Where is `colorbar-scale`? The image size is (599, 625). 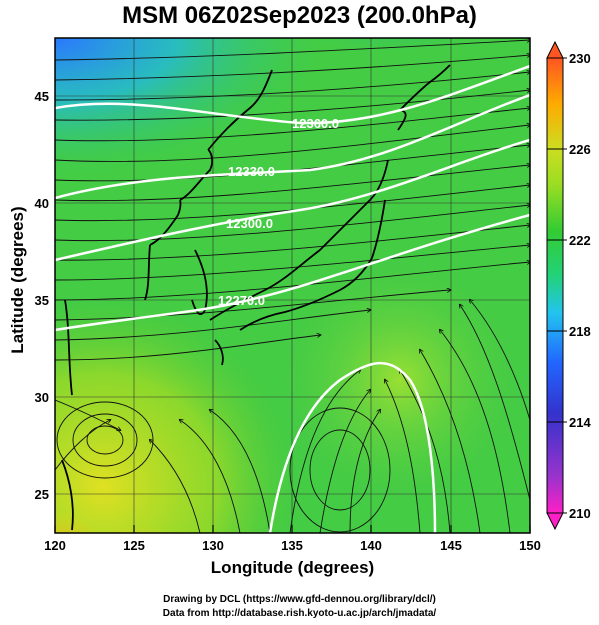 colorbar-scale is located at coordinates (555, 285).